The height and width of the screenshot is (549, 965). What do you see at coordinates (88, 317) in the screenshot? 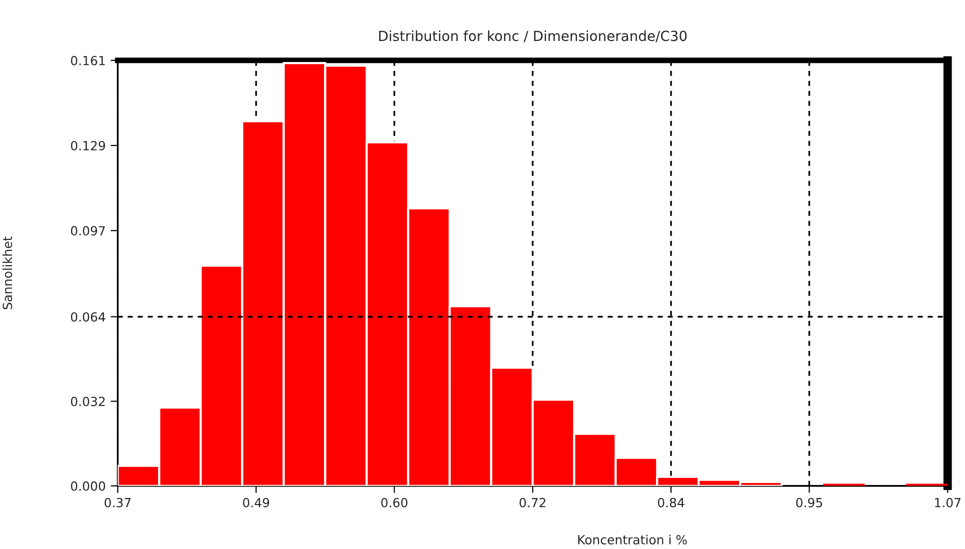
I see `y-tick-label: 0.064` at bounding box center [88, 317].